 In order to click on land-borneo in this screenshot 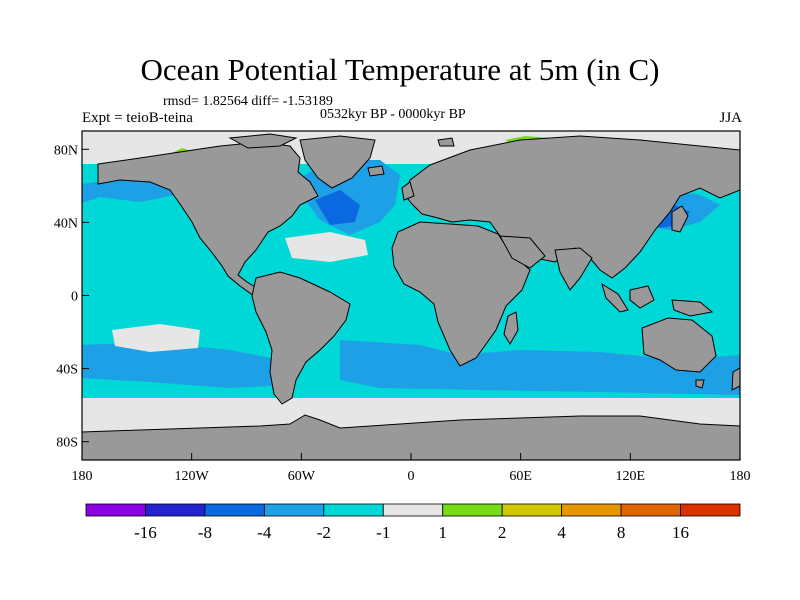, I will do `click(642, 297)`.